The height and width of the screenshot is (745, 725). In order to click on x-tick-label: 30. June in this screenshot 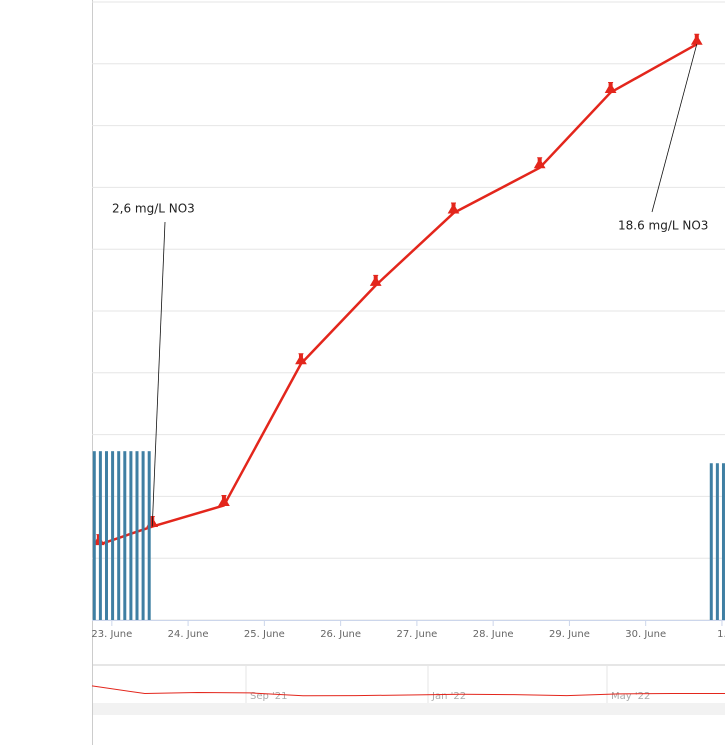, I will do `click(645, 634)`.